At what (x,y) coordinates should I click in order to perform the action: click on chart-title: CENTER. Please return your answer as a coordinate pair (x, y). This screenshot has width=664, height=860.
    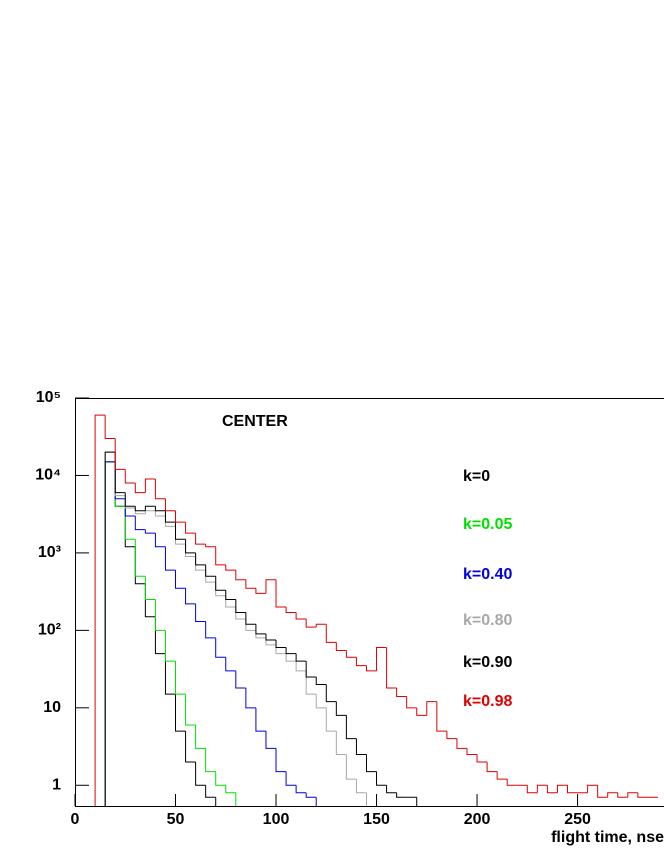
    Looking at the image, I should click on (255, 421).